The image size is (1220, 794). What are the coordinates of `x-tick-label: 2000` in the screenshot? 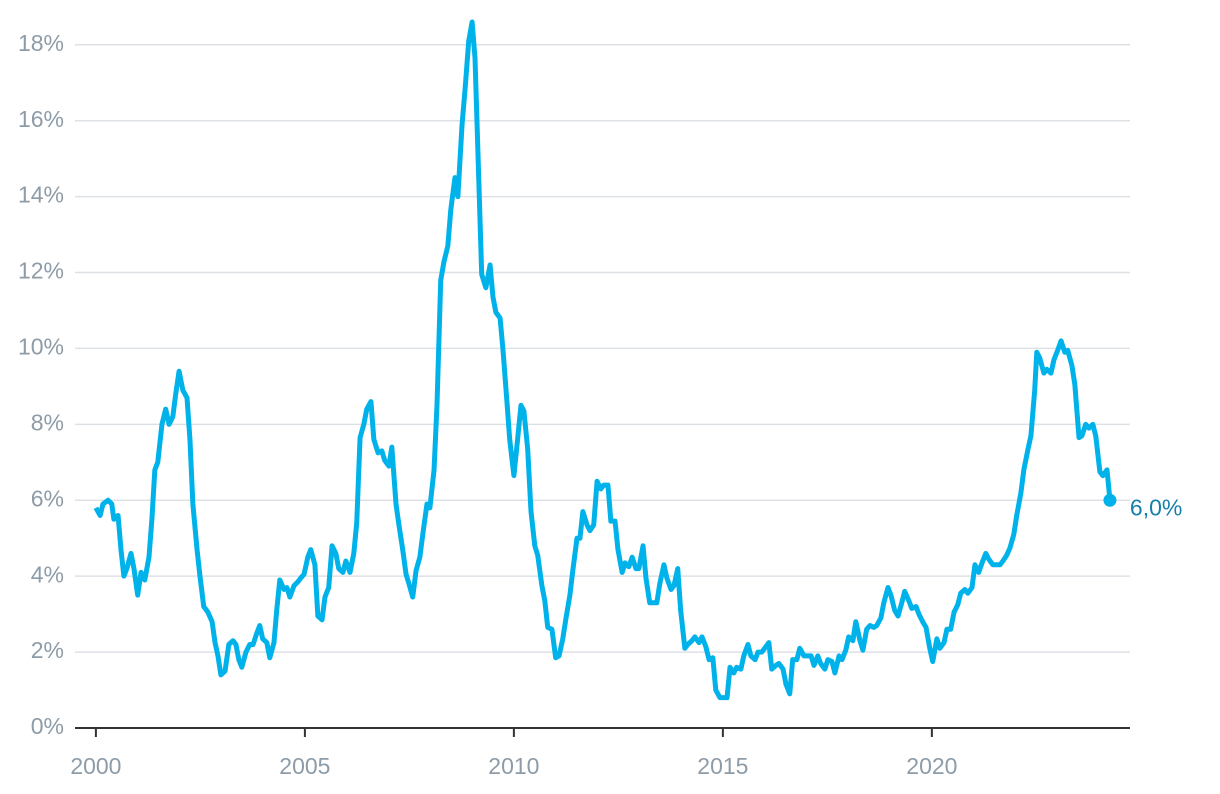 It's located at (95, 766).